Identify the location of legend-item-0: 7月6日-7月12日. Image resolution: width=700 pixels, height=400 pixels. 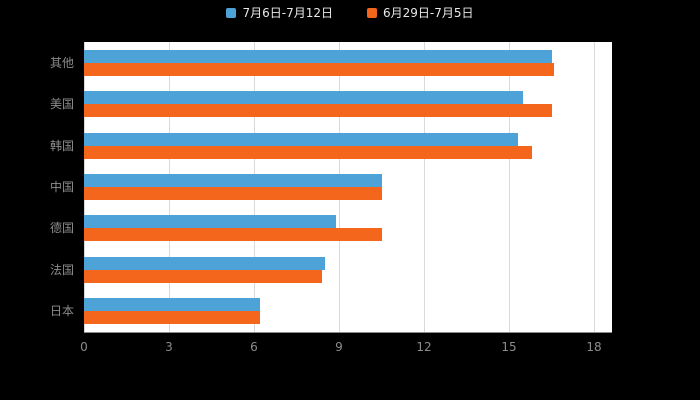
(279, 13).